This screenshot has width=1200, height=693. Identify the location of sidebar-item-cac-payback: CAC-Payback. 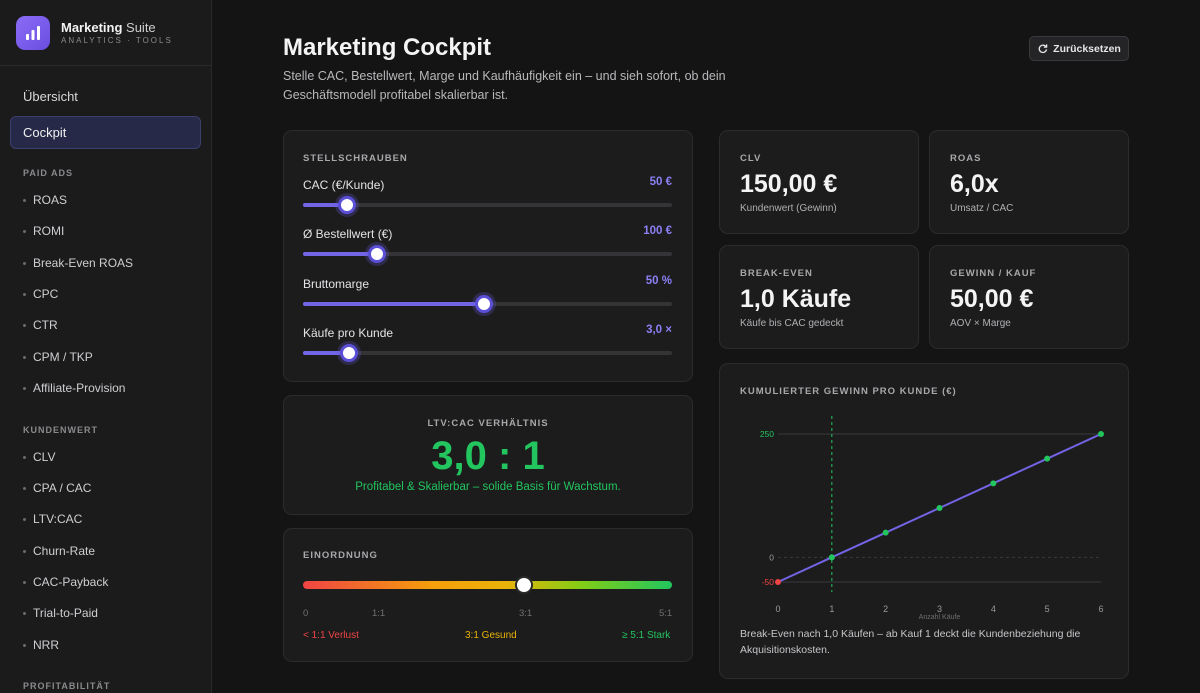
(65, 582).